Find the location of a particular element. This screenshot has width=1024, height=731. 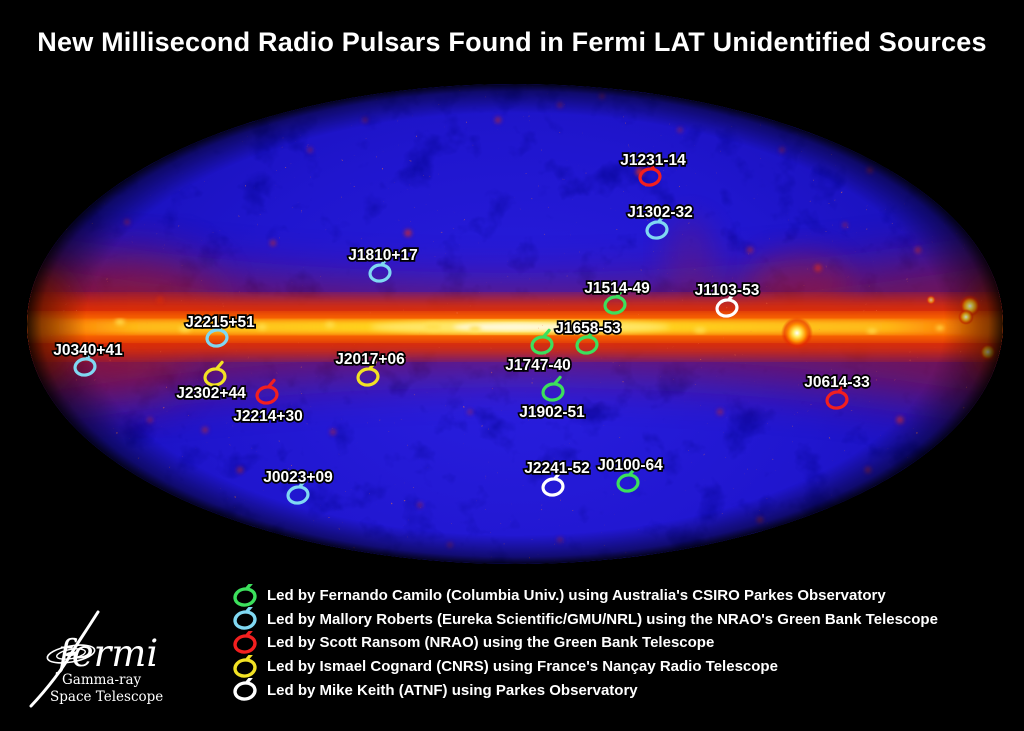

pulsar-marker-J1810+17: J1810+17 is located at coordinates (383, 264).